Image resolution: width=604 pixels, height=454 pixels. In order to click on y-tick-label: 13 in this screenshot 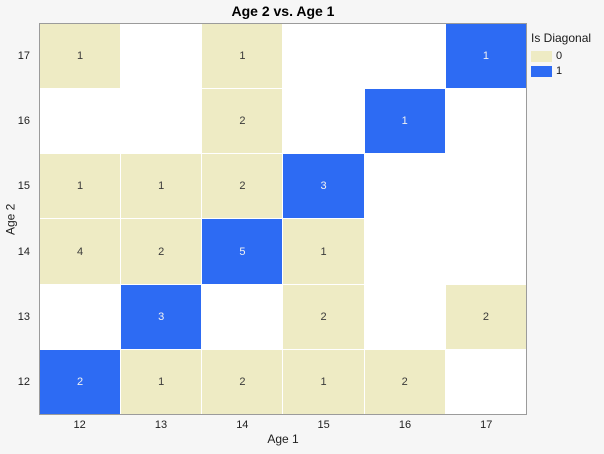, I will do `click(23, 316)`.